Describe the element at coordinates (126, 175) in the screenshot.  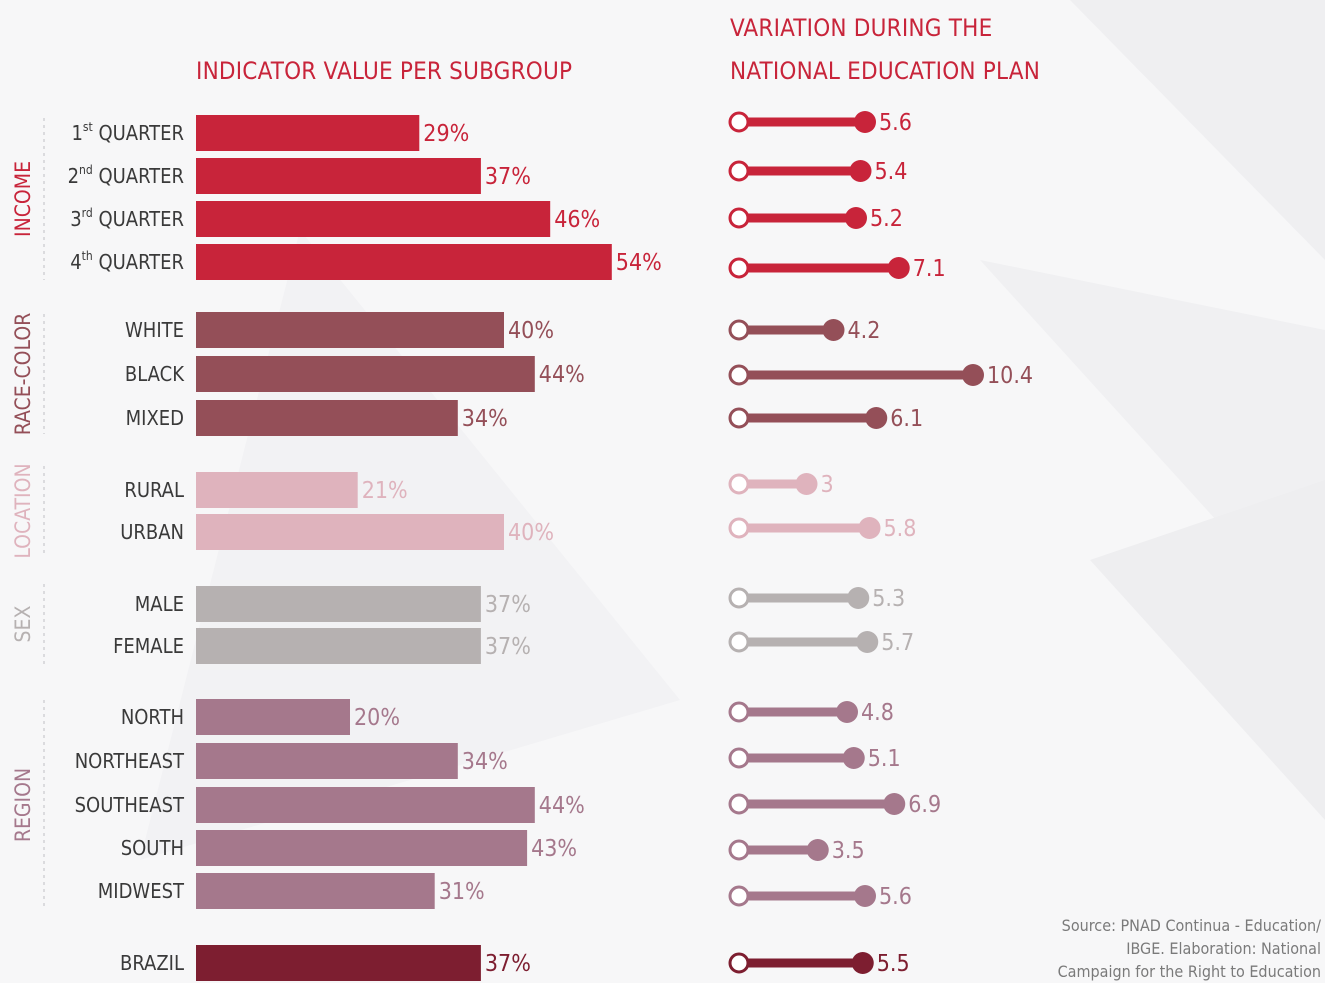
I see `category-label-2-quarter: 2nd QUARTER` at that location.